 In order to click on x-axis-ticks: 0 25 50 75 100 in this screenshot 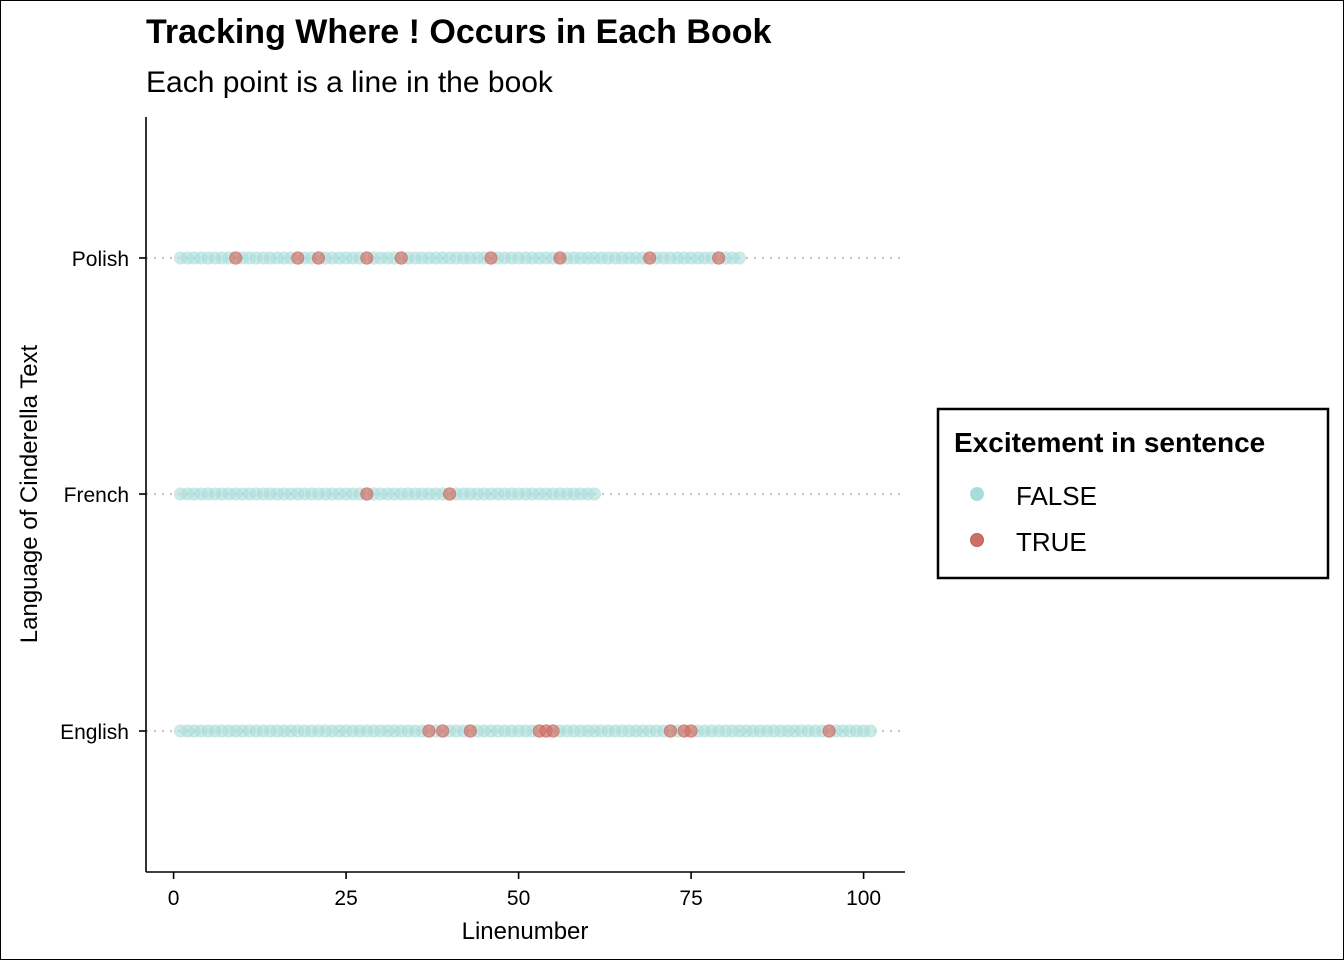, I will do `click(524, 891)`.